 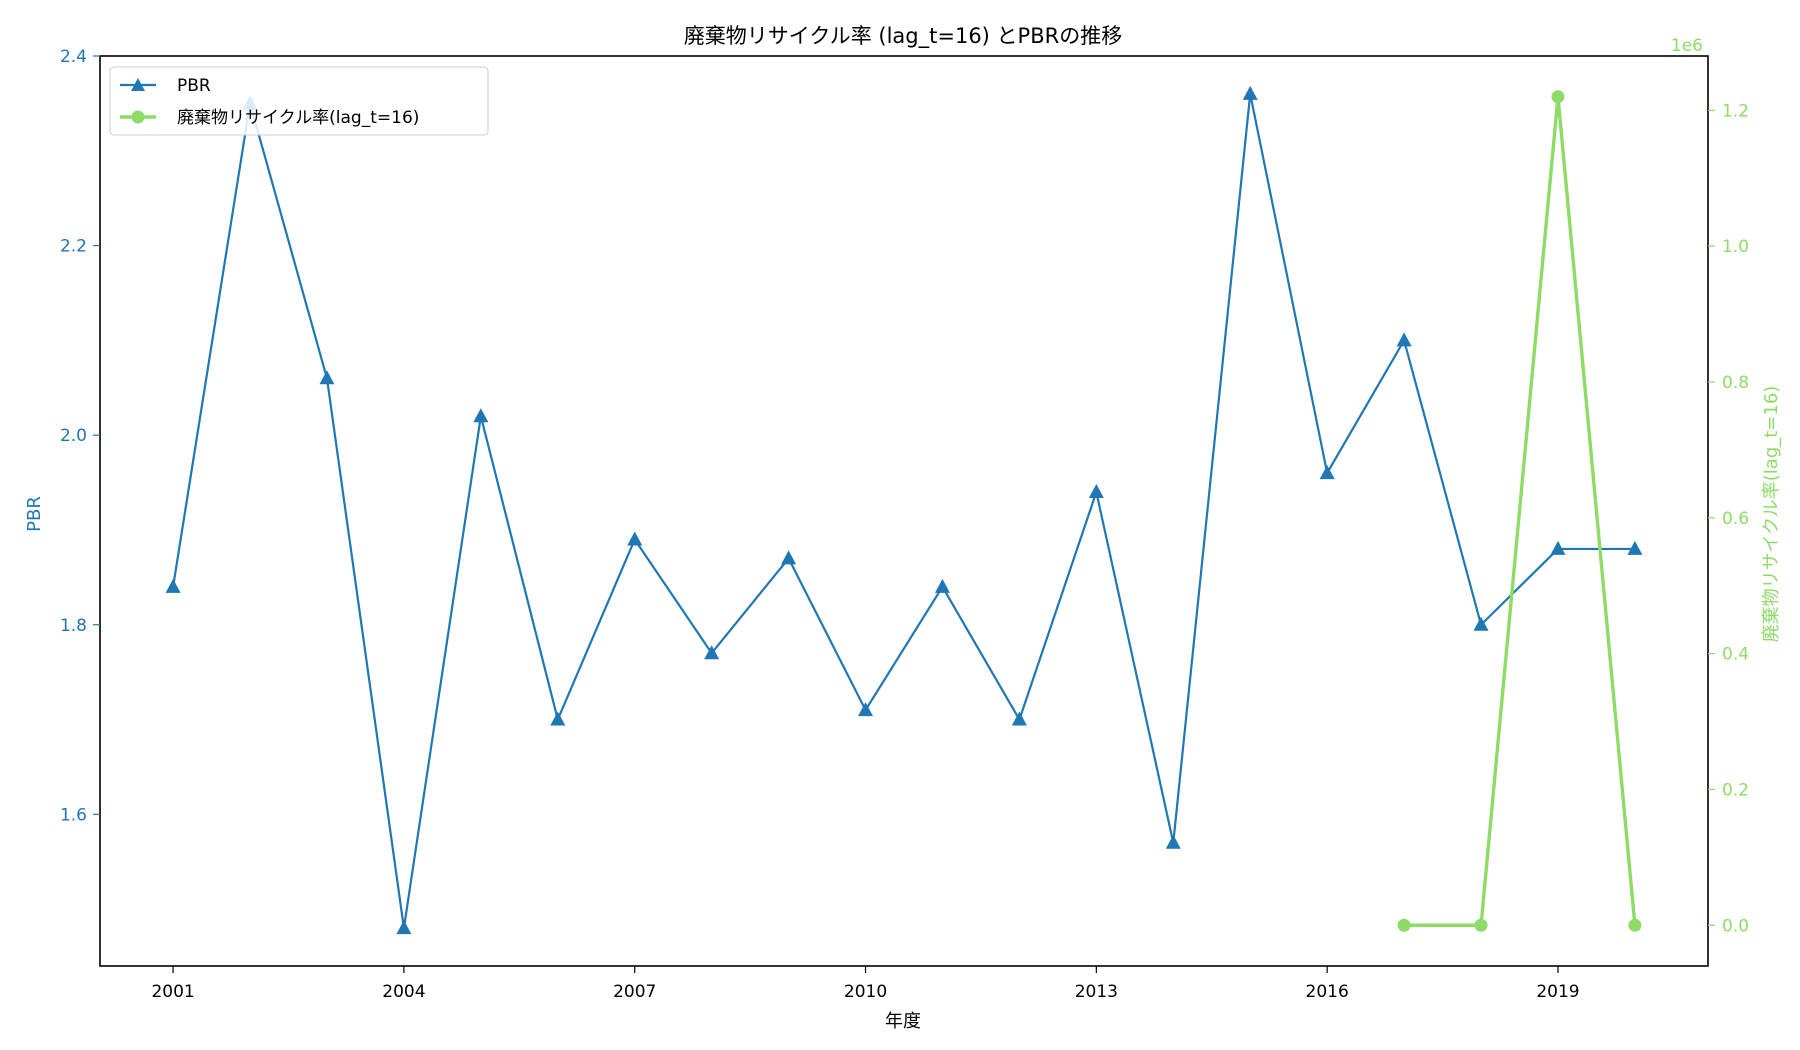 What do you see at coordinates (1404, 925) in the screenshot?
I see `recycle-point-2017` at bounding box center [1404, 925].